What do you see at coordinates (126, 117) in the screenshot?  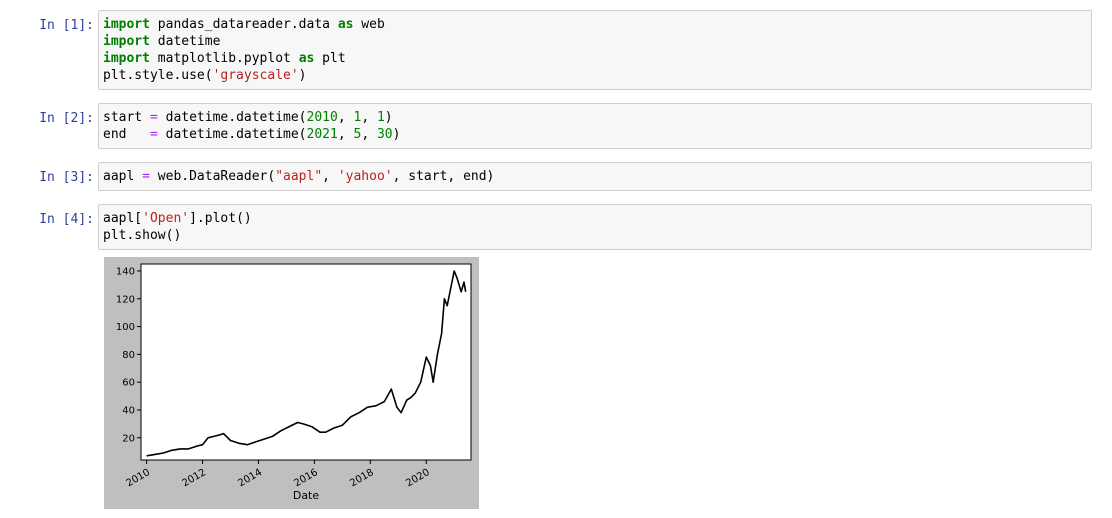 I see `code-token: start` at bounding box center [126, 117].